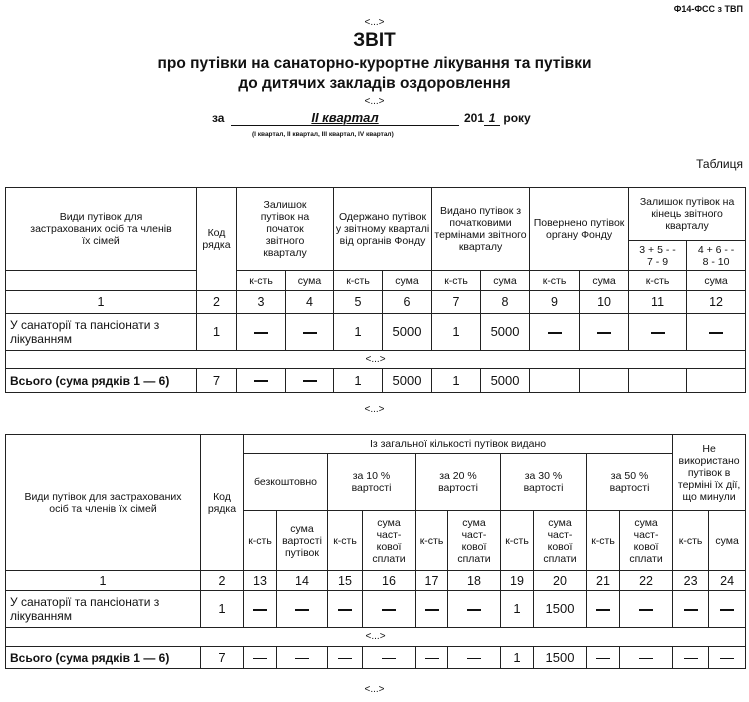  What do you see at coordinates (560, 657) in the screenshot?
I see `cell-value: 1500` at bounding box center [560, 657].